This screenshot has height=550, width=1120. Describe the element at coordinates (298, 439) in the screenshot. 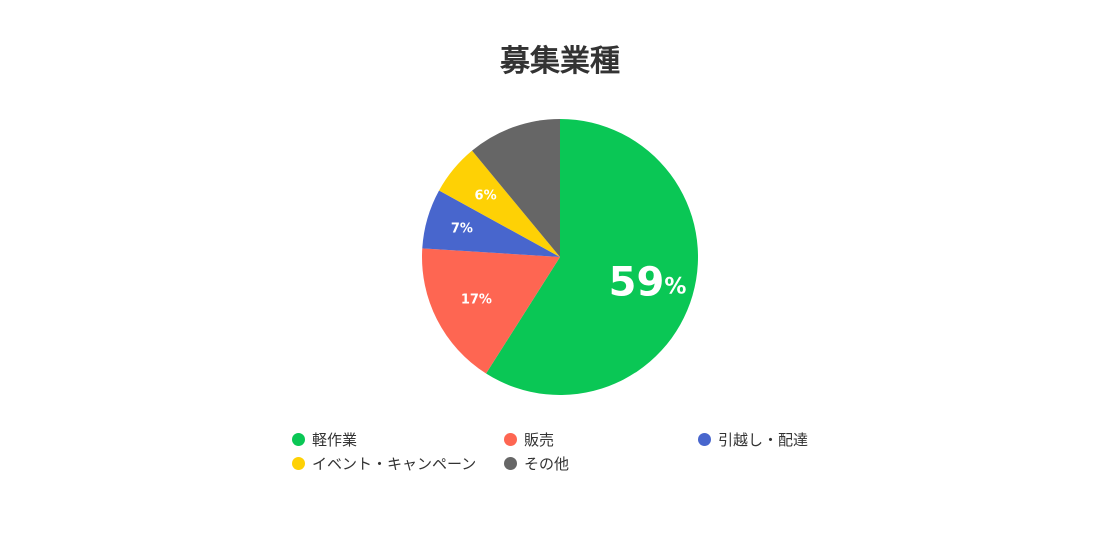

I see `legend-swatch-light-work` at that location.